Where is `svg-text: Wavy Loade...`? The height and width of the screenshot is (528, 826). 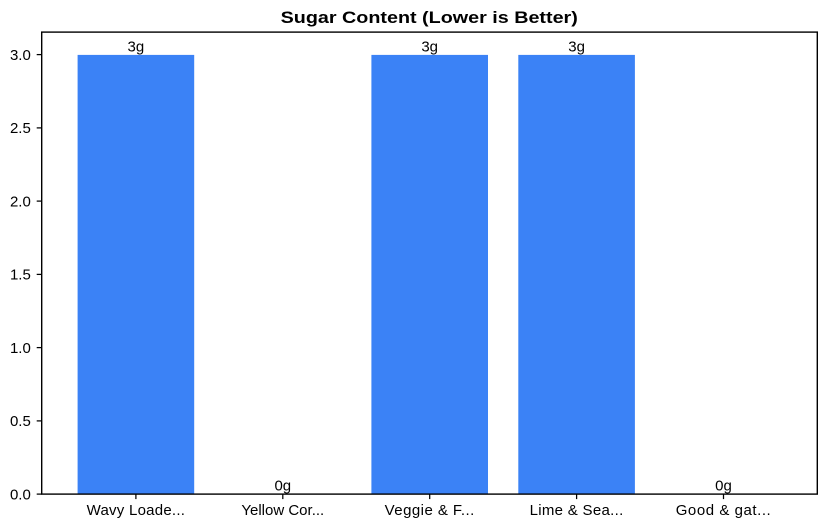
svg-text: Wavy Loade... is located at coordinates (136, 510).